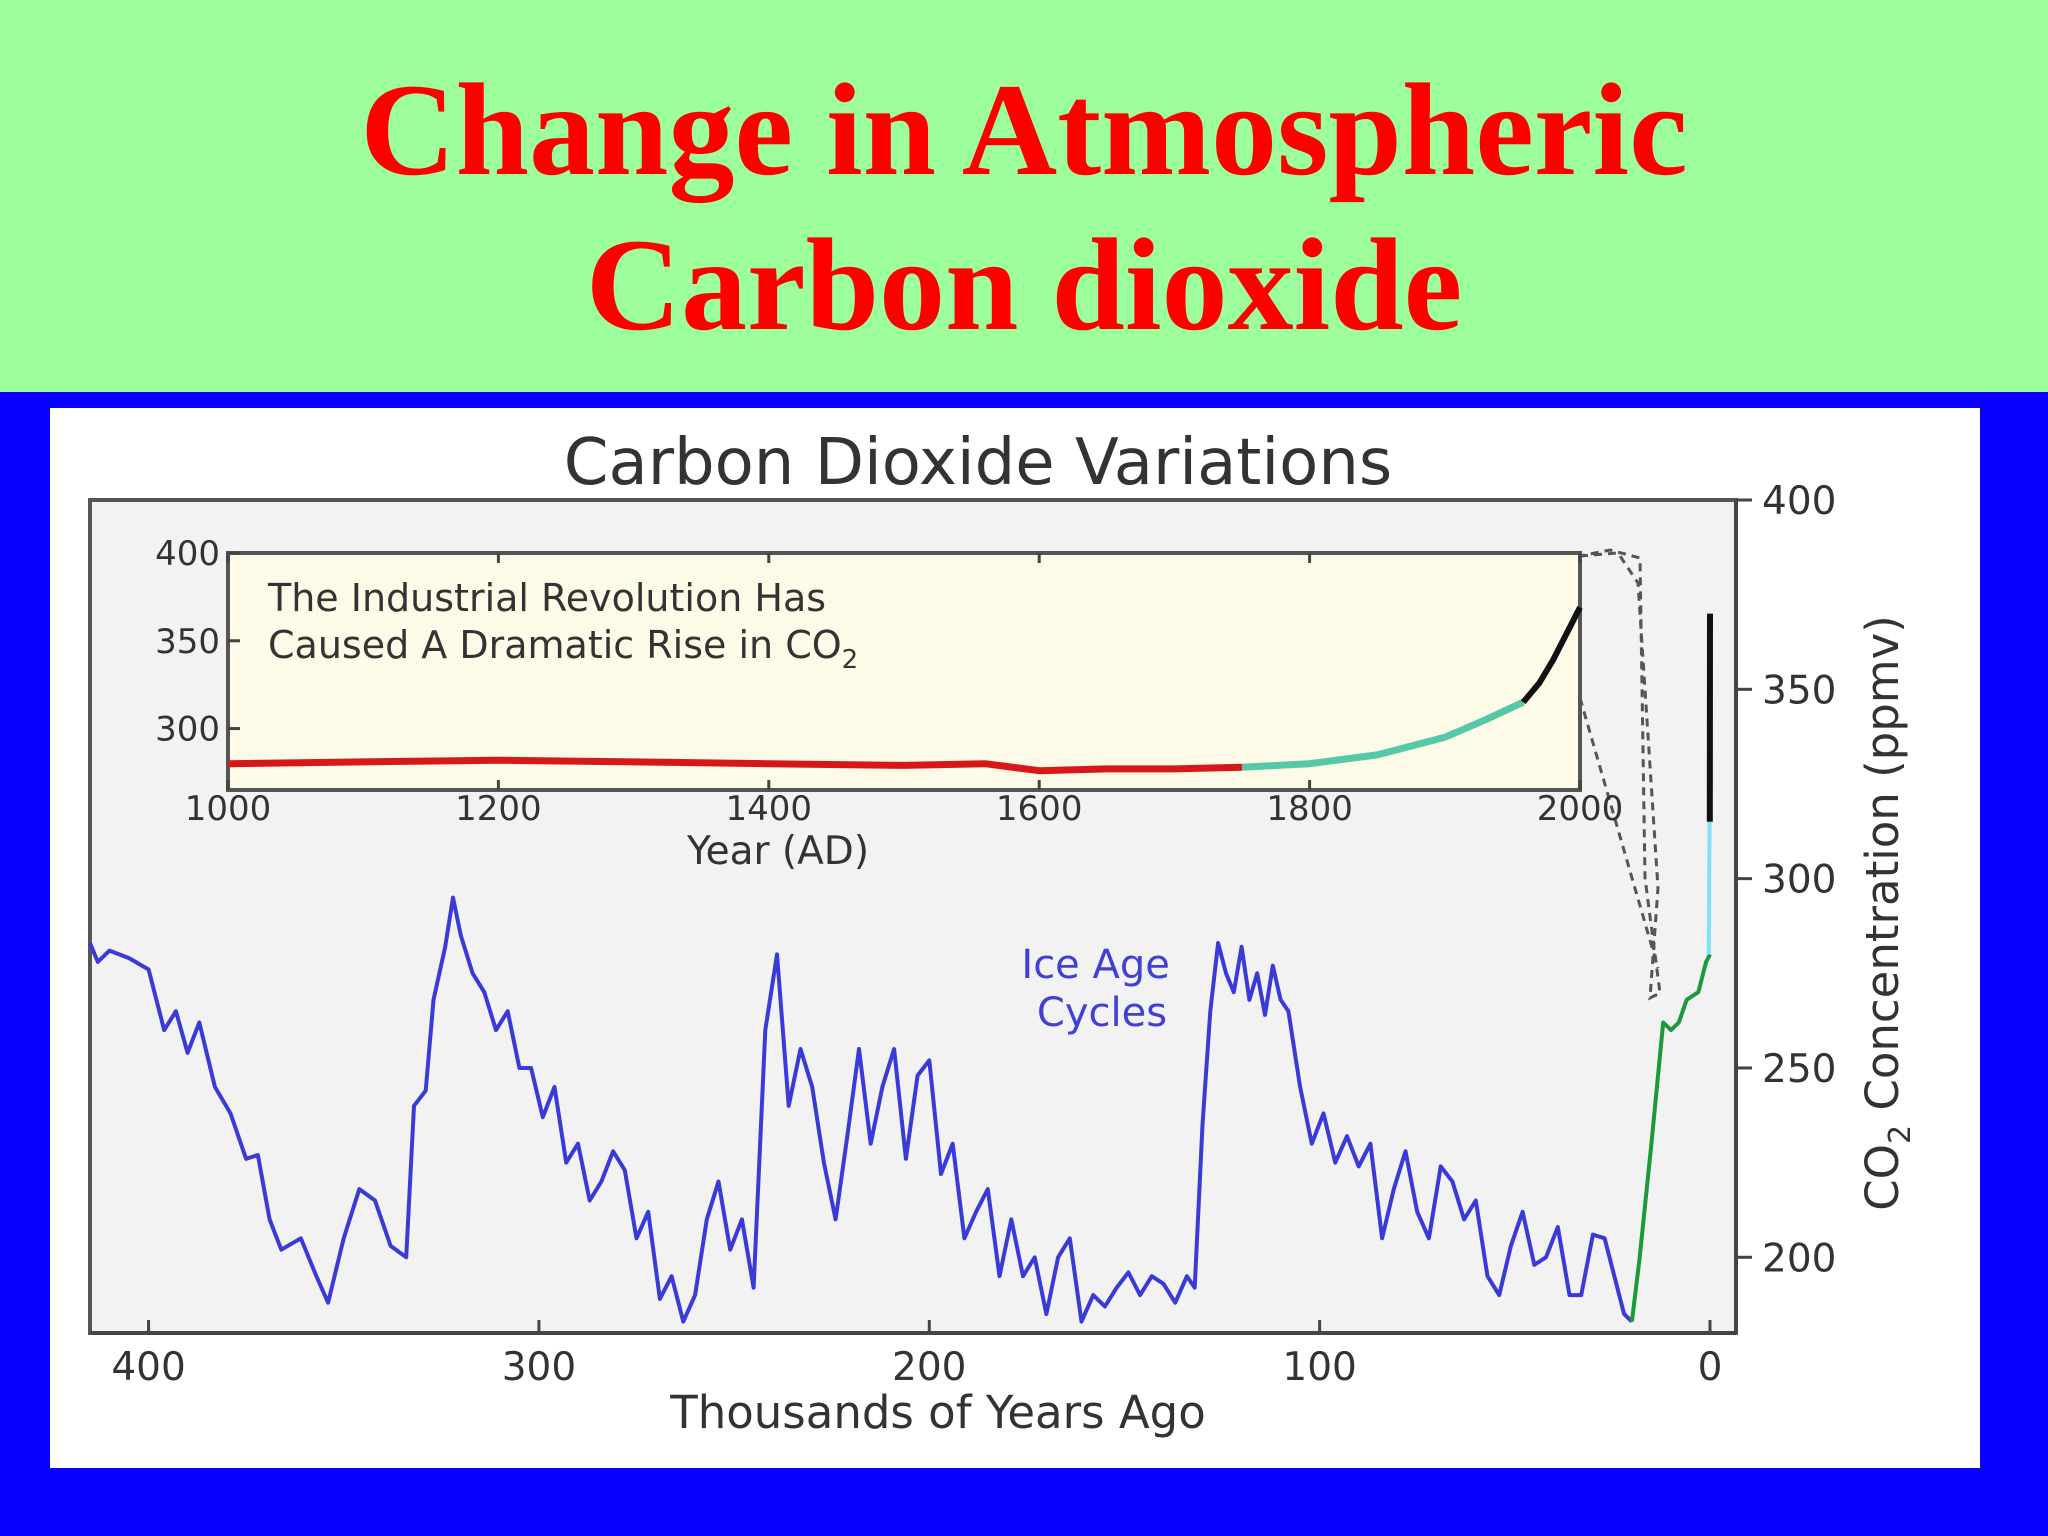  I want to click on inset-annotation-text: Caused A Dramatic Rise in CO, so click(555, 645).